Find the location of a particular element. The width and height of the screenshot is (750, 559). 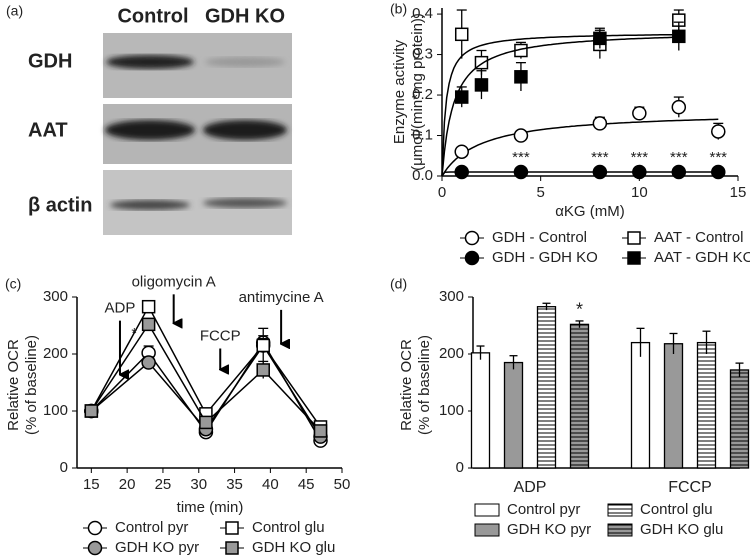

significance: * is located at coordinates (579, 310).